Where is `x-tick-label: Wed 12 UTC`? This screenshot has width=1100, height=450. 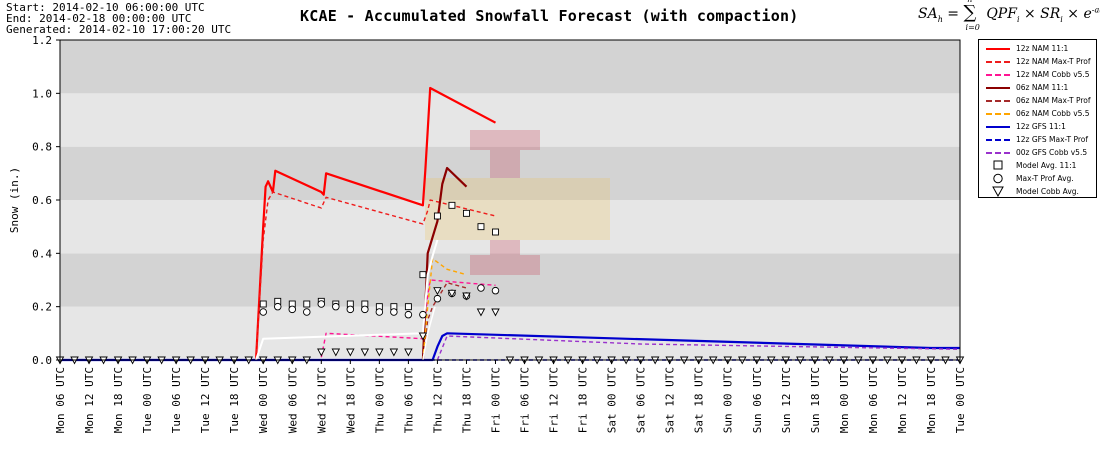
x-tick-label: Wed 12 UTC is located at coordinates (321, 400).